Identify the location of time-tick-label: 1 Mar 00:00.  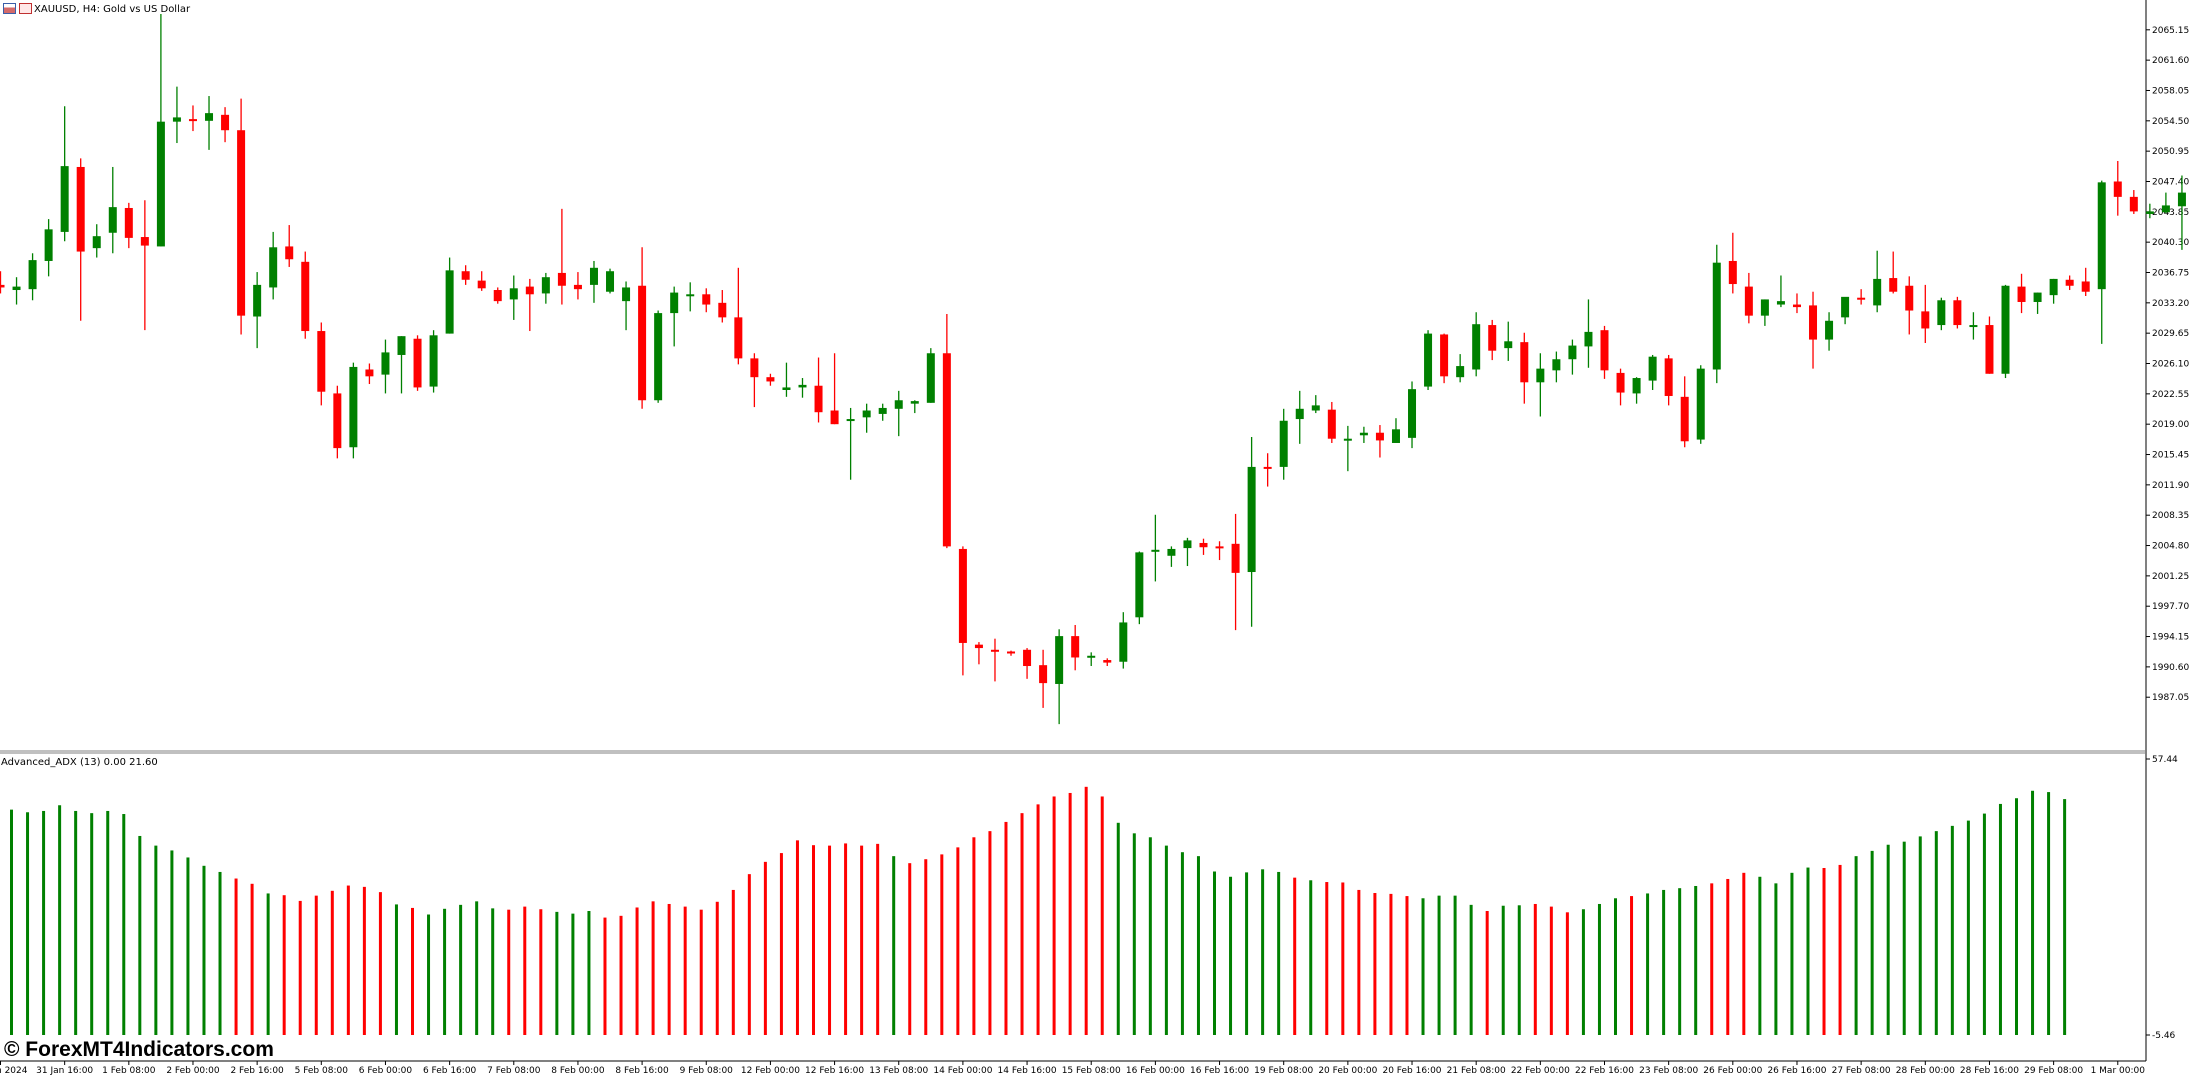
(2118, 1071).